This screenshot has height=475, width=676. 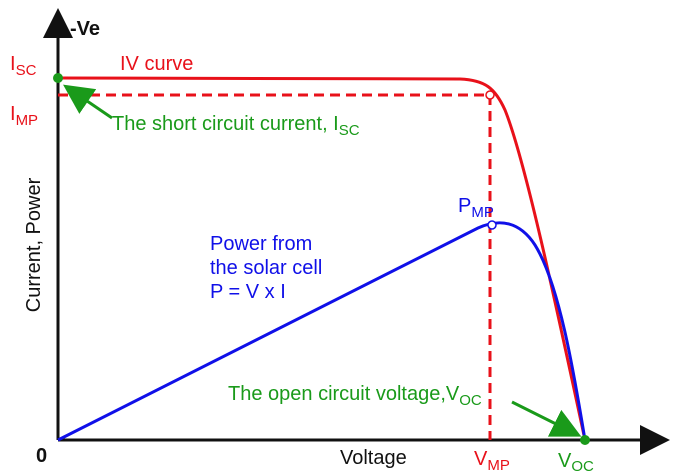 What do you see at coordinates (373, 458) in the screenshot?
I see `x-axis-label: Voltage` at bounding box center [373, 458].